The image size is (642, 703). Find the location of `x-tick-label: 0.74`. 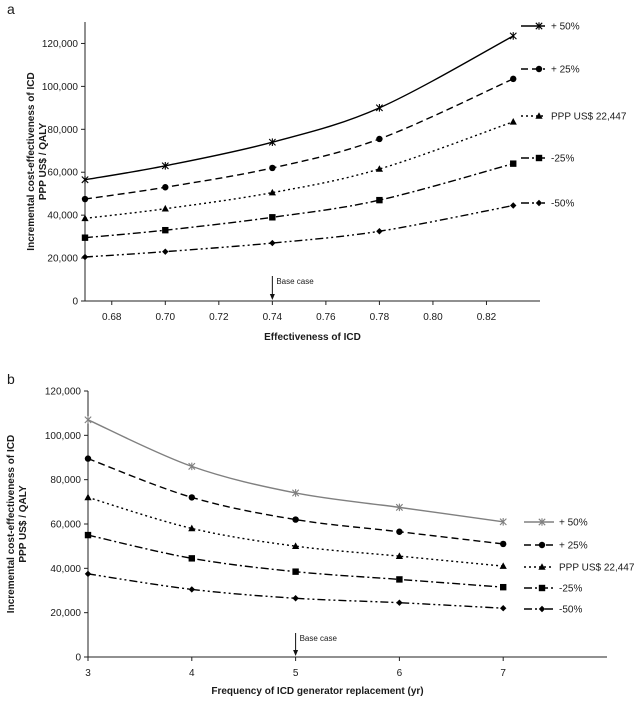

x-tick-label: 0.74 is located at coordinates (273, 317).